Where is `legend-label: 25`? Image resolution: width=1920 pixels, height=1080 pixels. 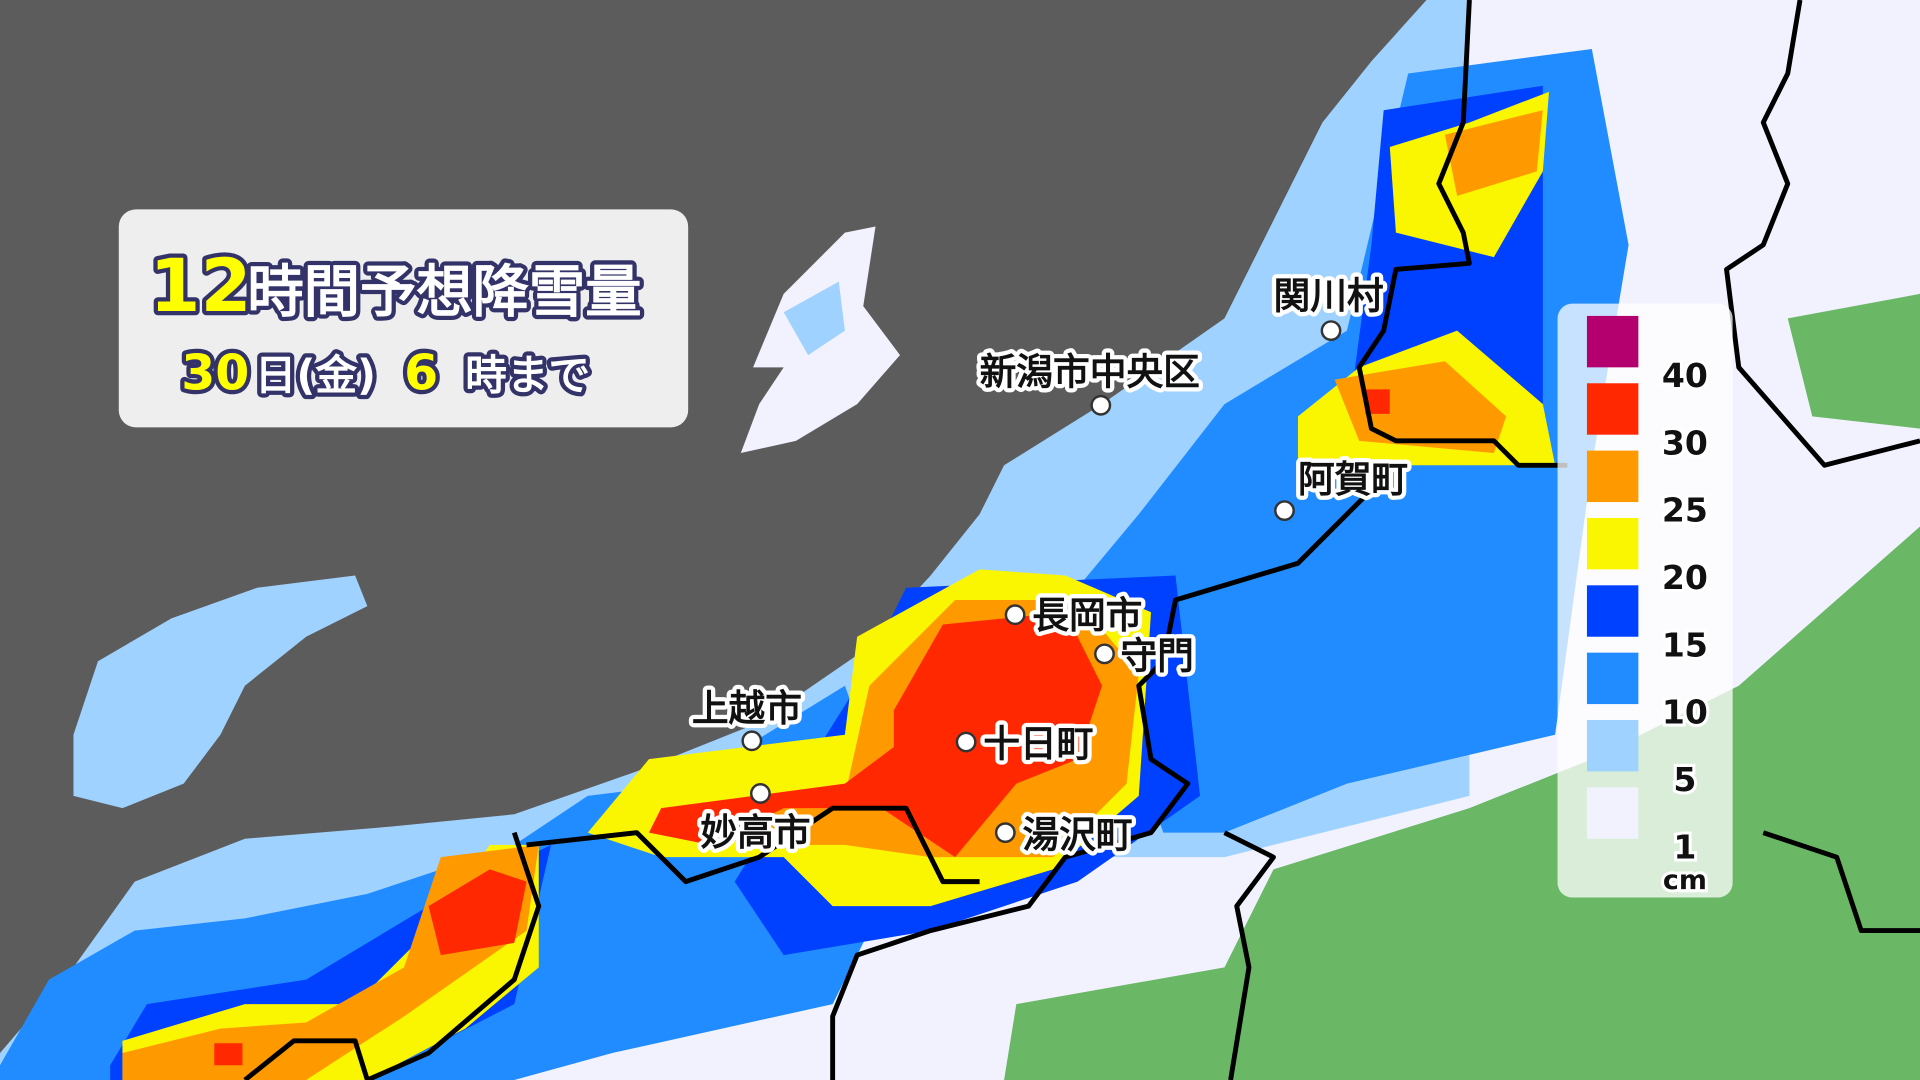
legend-label: 25 is located at coordinates (1685, 510).